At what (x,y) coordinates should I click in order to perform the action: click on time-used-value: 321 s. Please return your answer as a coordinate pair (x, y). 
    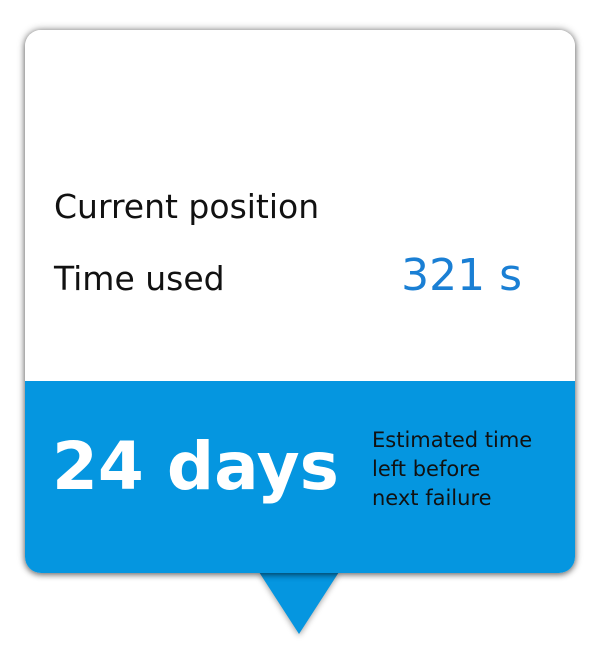
    Looking at the image, I should click on (461, 275).